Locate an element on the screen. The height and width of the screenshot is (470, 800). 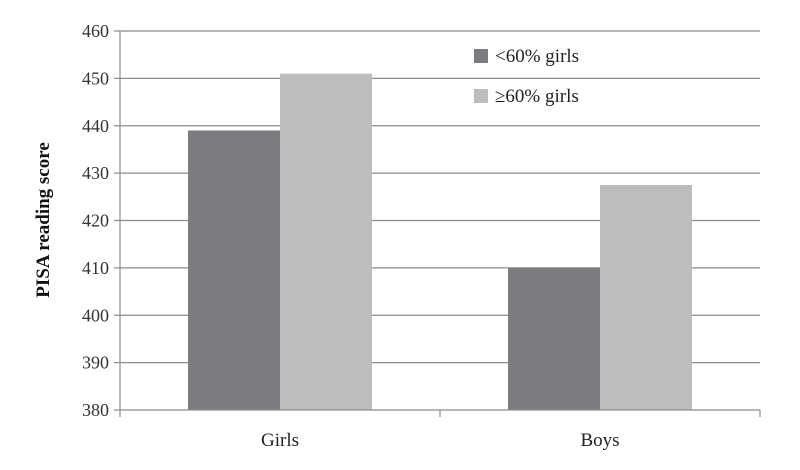
y-tick-label: 420 is located at coordinates (95, 221).